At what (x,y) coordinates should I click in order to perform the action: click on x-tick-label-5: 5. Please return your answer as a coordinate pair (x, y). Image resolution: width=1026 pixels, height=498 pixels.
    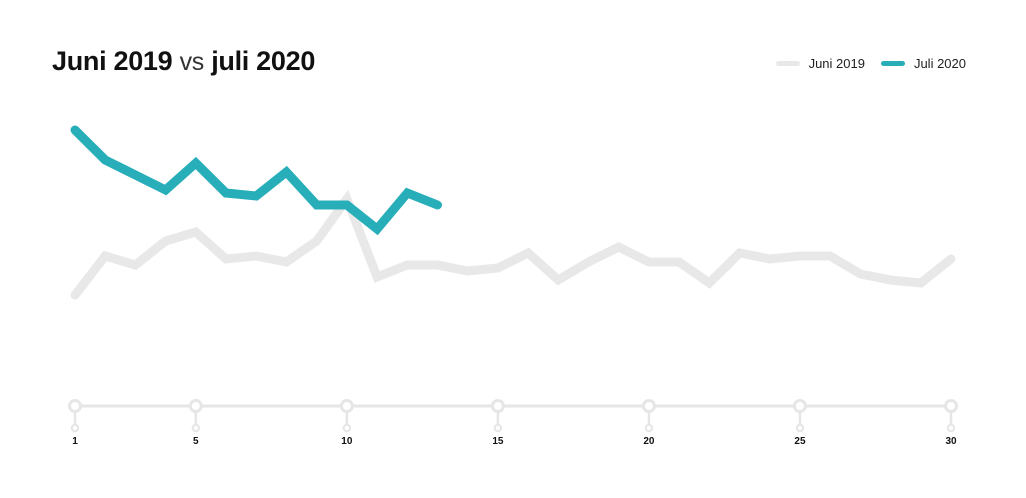
    Looking at the image, I should click on (196, 441).